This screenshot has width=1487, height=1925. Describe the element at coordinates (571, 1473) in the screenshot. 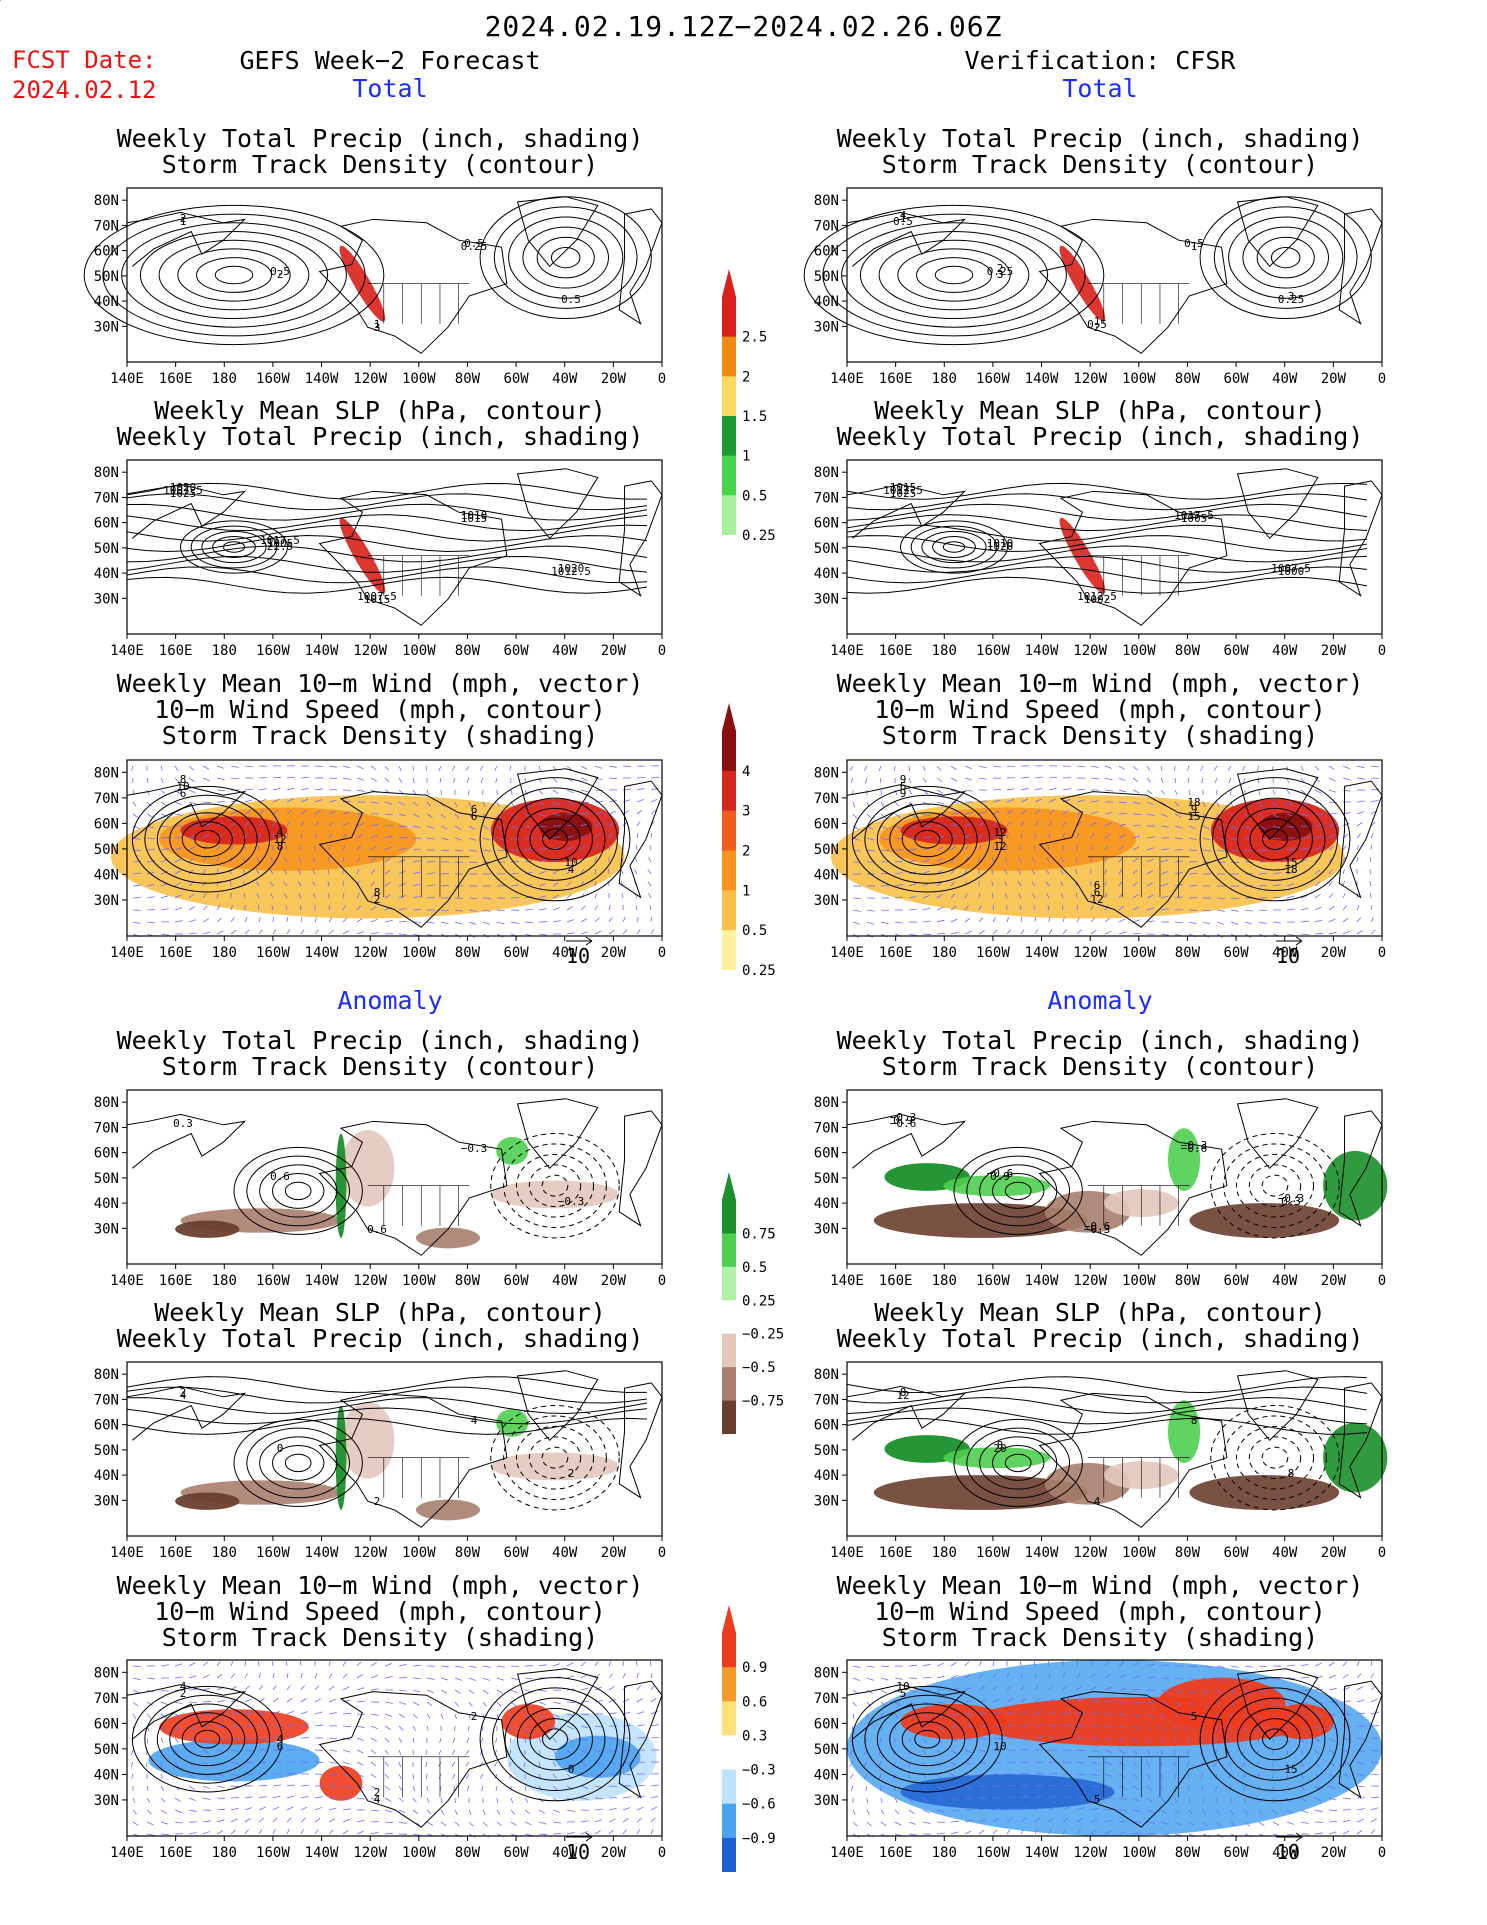

I see `contour-label: 2` at that location.